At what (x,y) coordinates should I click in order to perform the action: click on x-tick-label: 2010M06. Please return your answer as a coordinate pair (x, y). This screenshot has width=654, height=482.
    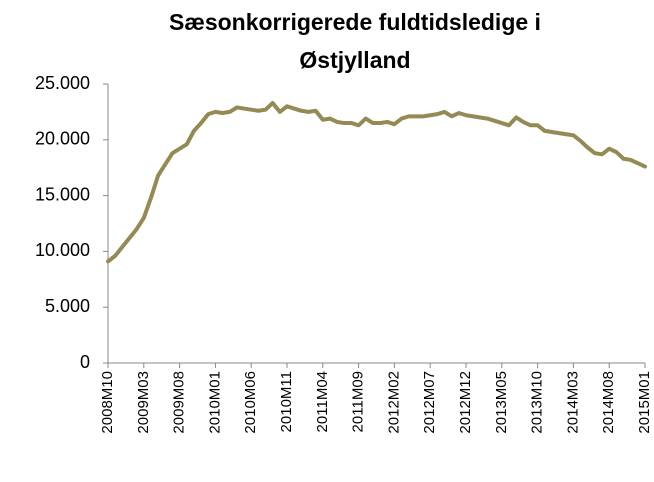
    Looking at the image, I should click on (250, 402).